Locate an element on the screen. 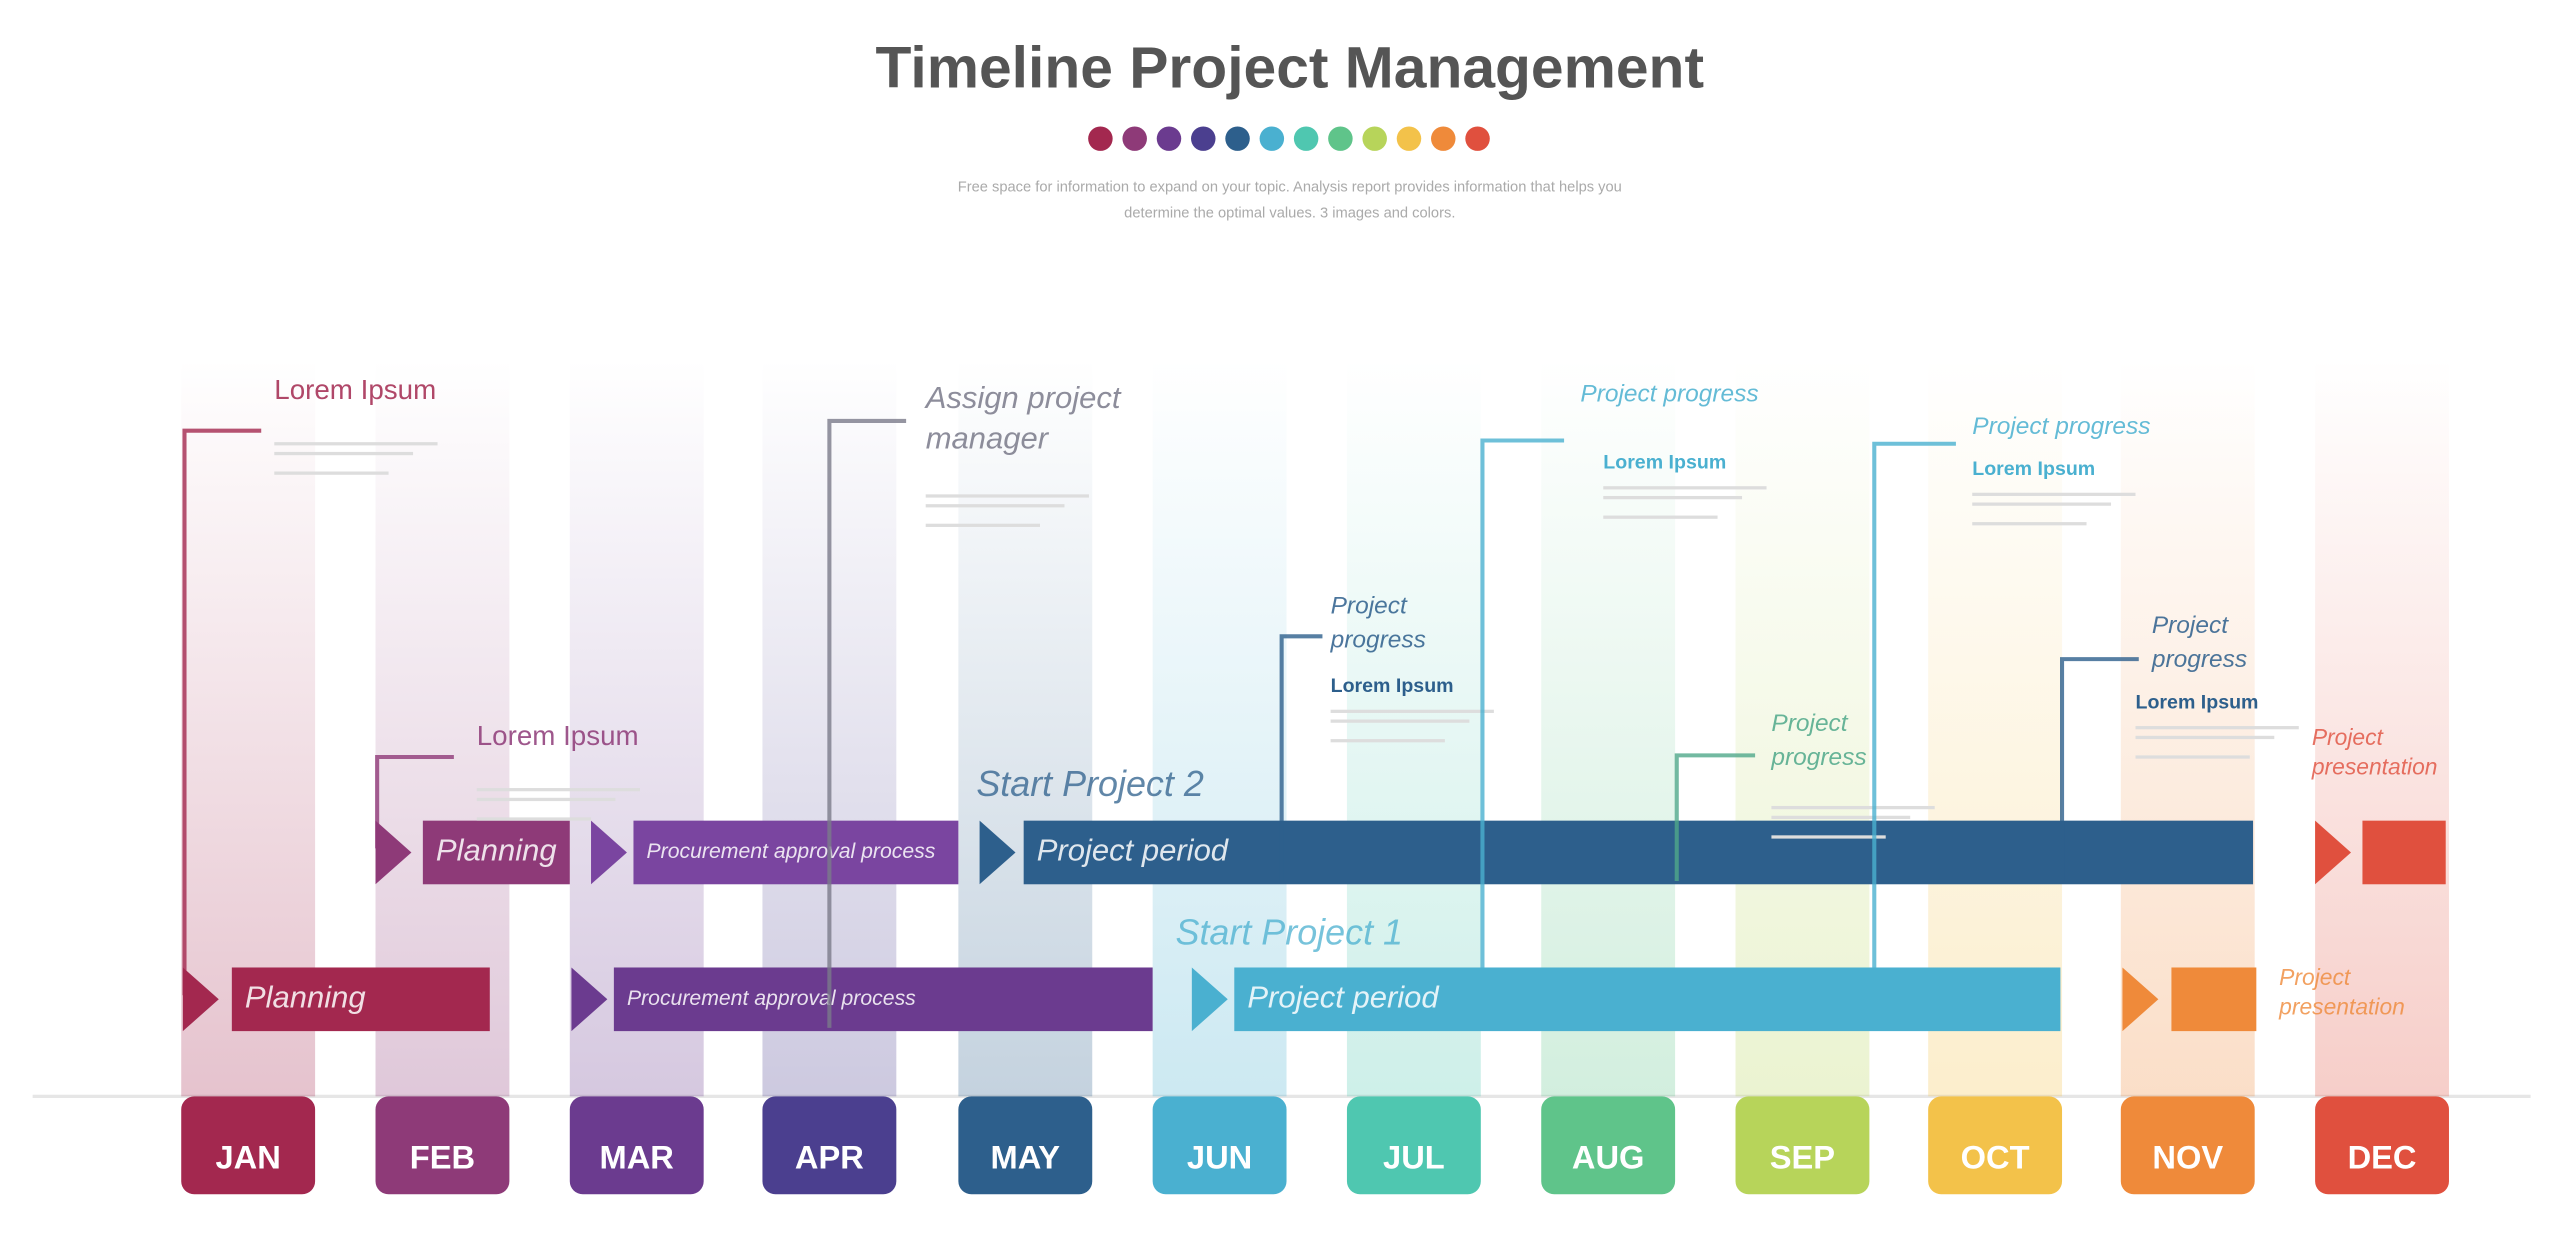 This screenshot has width=2560, height=1253. task-label: Project period is located at coordinates (1133, 850).